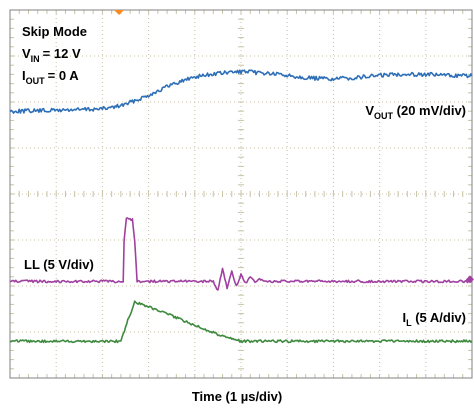 The height and width of the screenshot is (408, 474). I want to click on condition-vin-value: = 12 V, so click(62, 53).